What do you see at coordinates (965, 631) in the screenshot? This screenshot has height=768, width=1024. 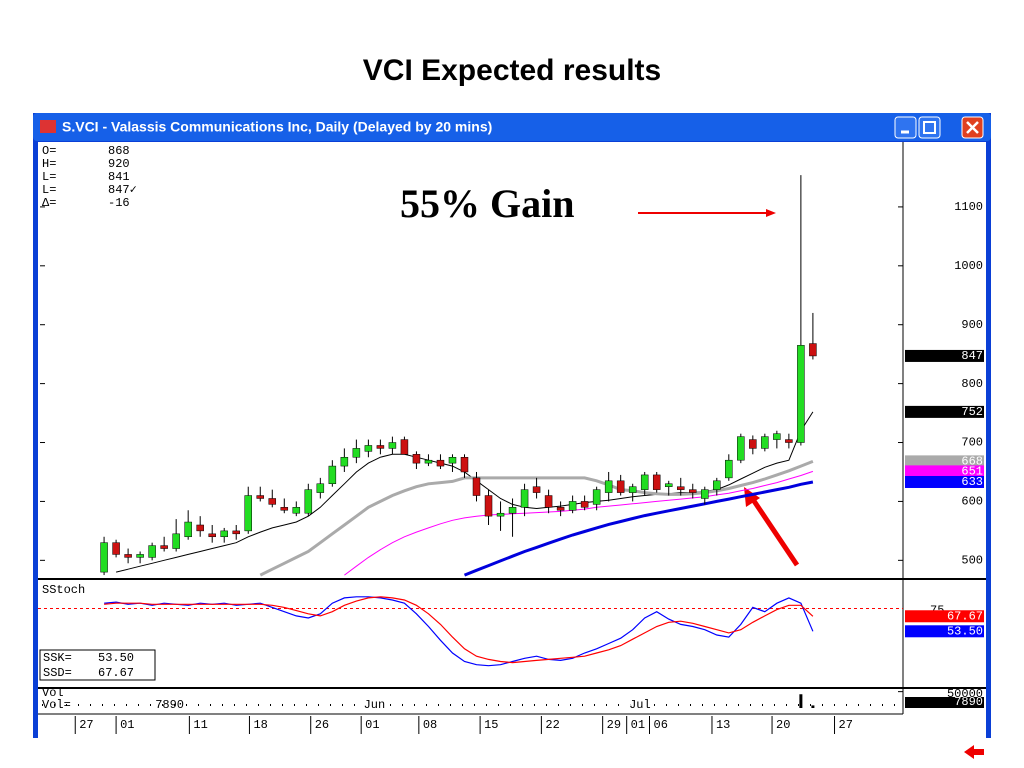 I see `value-tag-label: 53.50` at bounding box center [965, 631].